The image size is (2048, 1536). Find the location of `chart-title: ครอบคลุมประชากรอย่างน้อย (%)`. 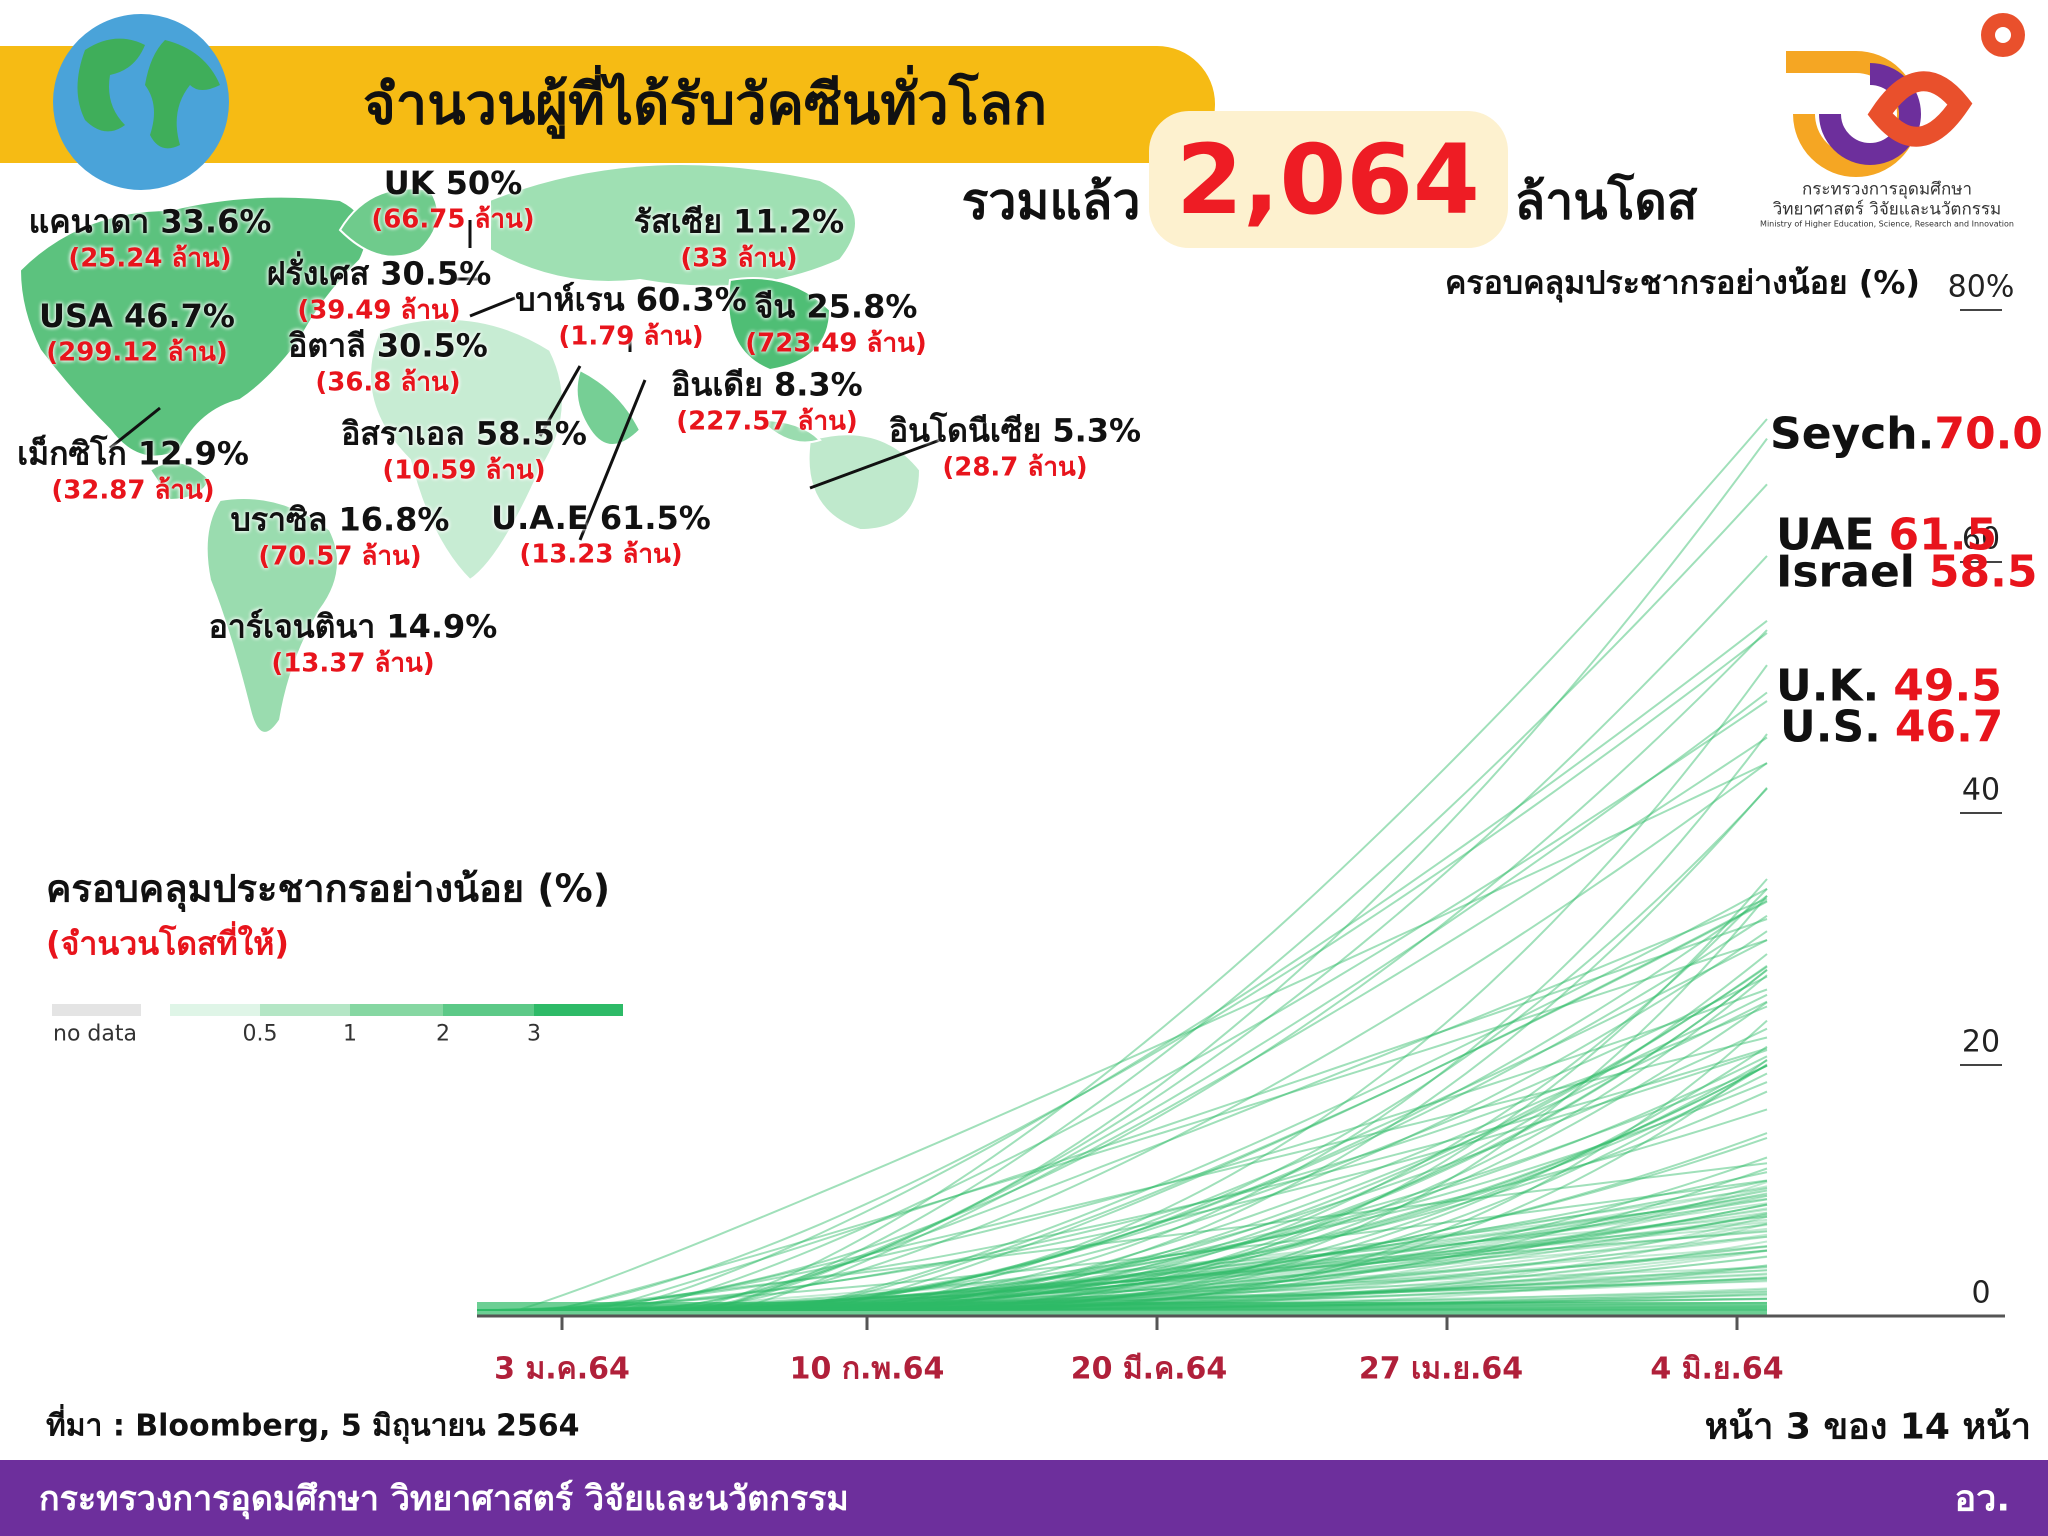

chart-title: ครอบคลุมประชากรอย่างน้อย (%) is located at coordinates (1682, 282).